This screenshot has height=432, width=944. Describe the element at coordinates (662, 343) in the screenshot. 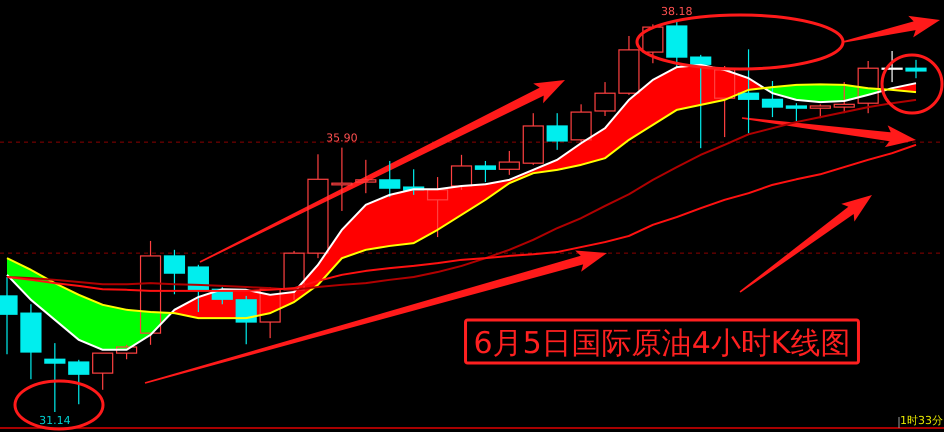

I see `text: 6月5日国际原油4小时K线图` at that location.